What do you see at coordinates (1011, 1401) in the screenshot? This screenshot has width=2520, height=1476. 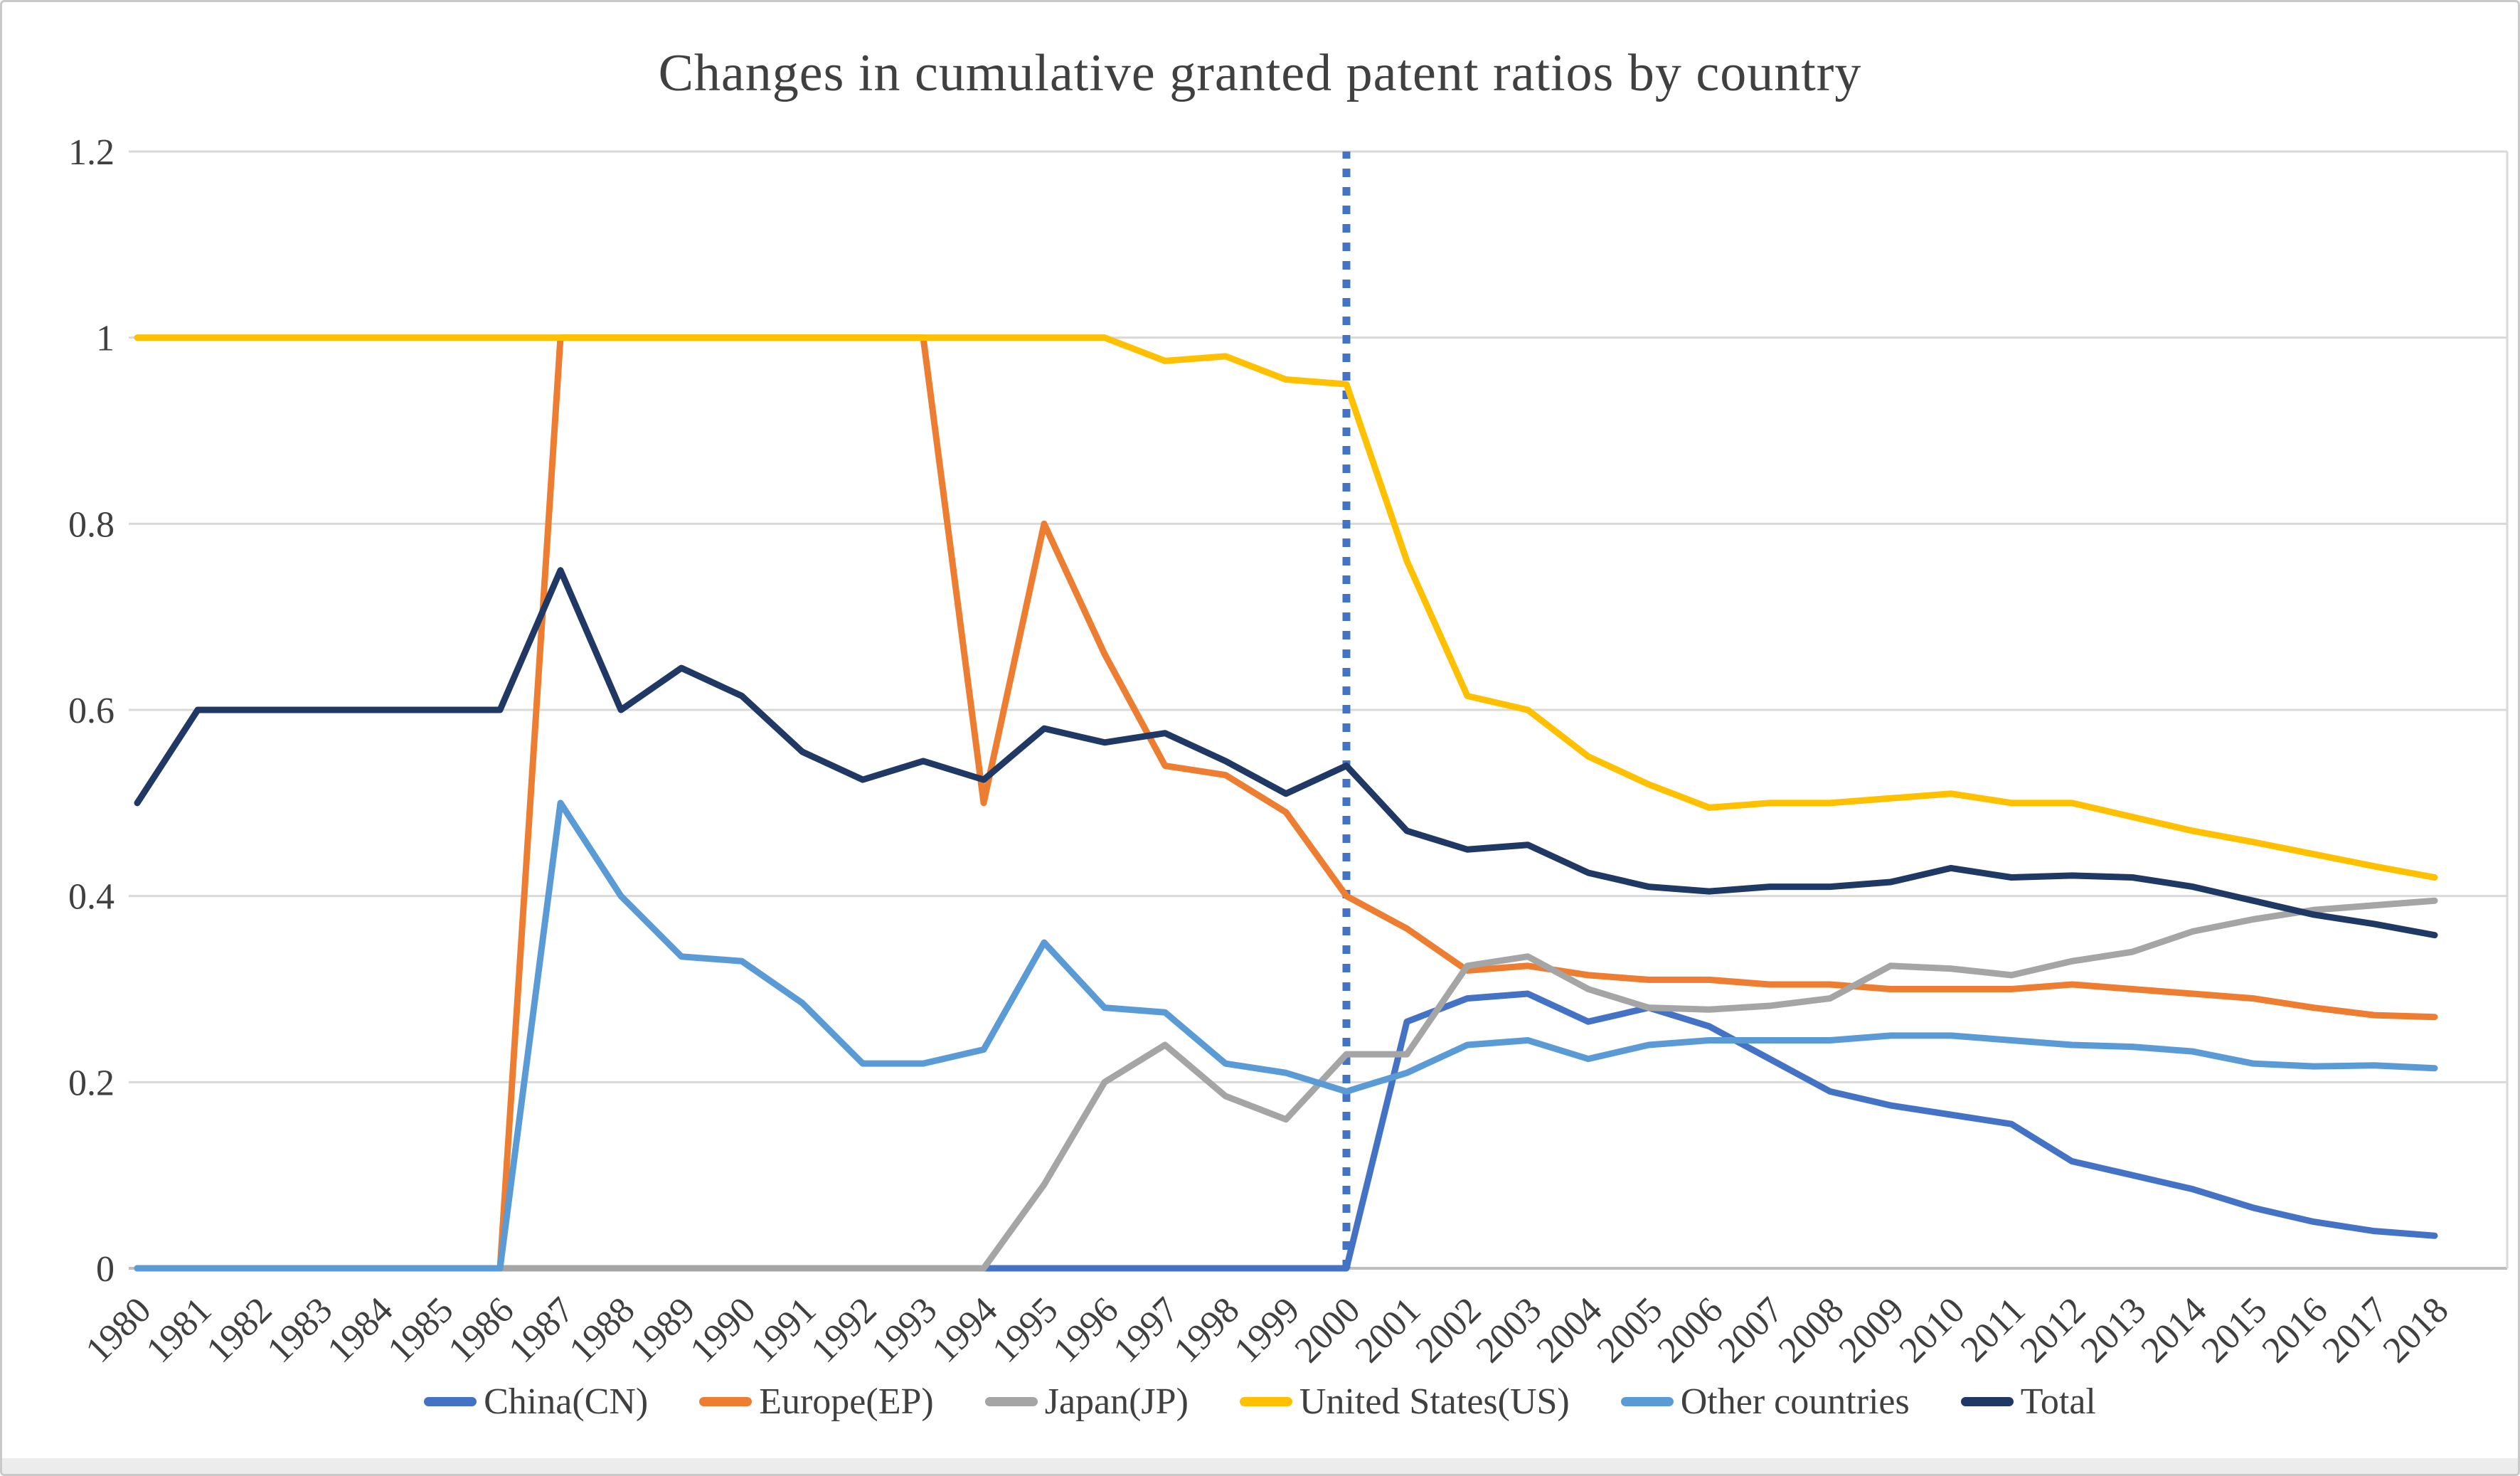 I see `legend-swatch-japan-jp` at bounding box center [1011, 1401].